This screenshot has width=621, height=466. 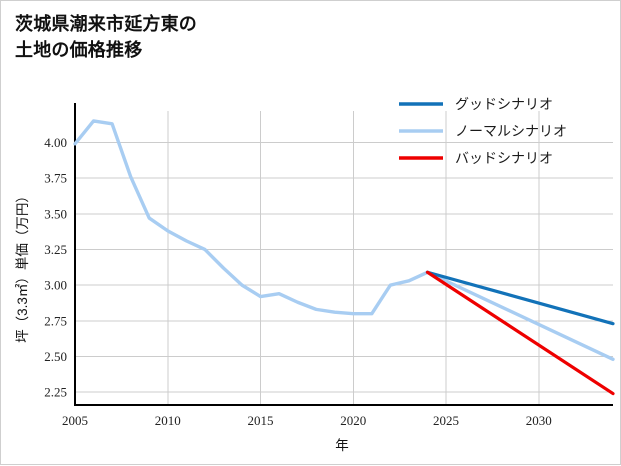 What do you see at coordinates (75, 420) in the screenshot?
I see `x-tick-label: 2005` at bounding box center [75, 420].